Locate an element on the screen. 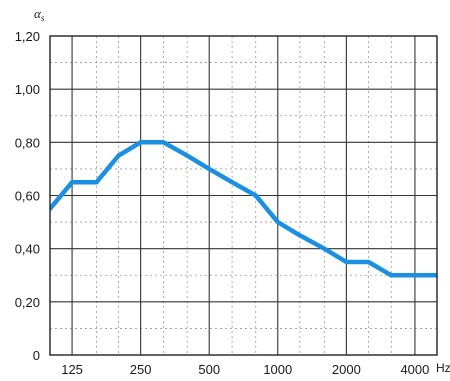  y-axis-title-main: α is located at coordinates (38, 13).